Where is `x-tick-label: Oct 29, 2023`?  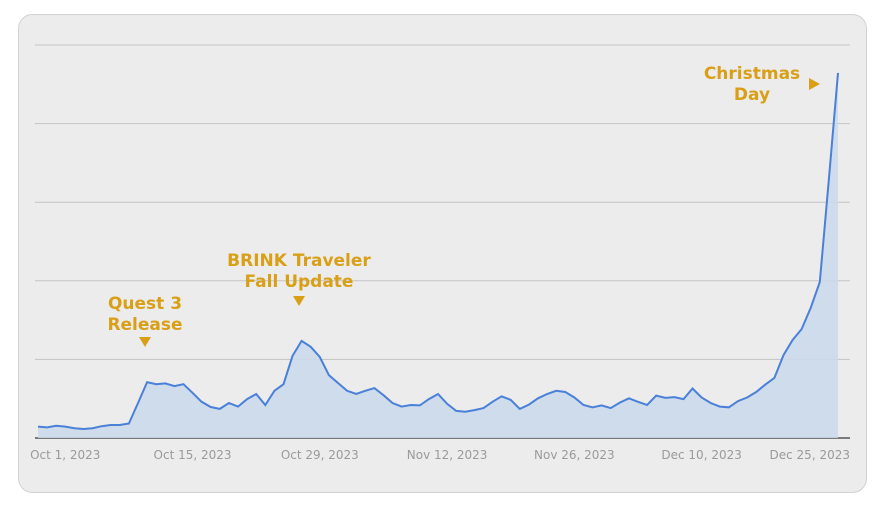 x-tick-label: Oct 29, 2023 is located at coordinates (320, 455).